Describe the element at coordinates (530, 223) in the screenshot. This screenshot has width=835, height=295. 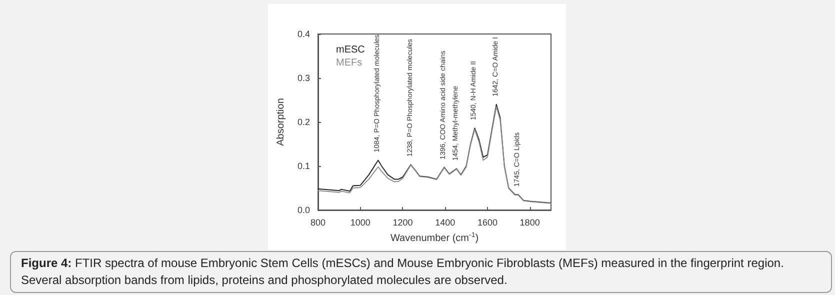
I see `x-tick-label: 1800` at that location.